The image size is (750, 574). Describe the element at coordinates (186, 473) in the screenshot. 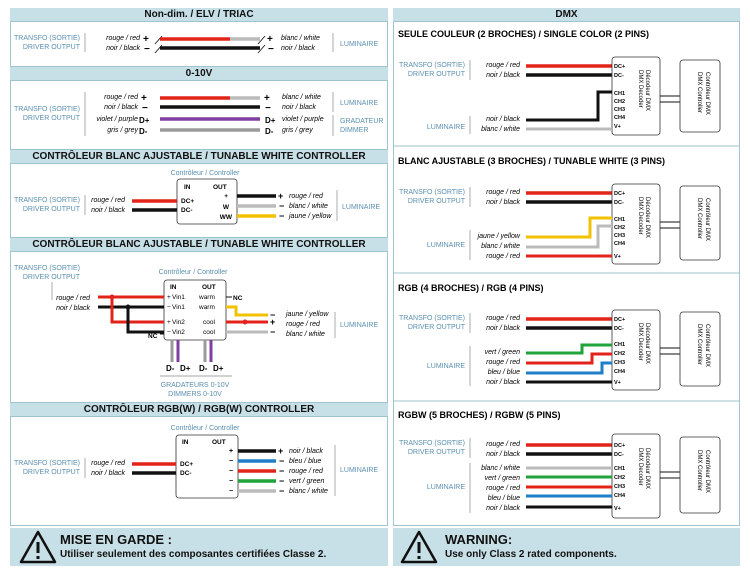

I see `diagram-label: DC-` at that location.